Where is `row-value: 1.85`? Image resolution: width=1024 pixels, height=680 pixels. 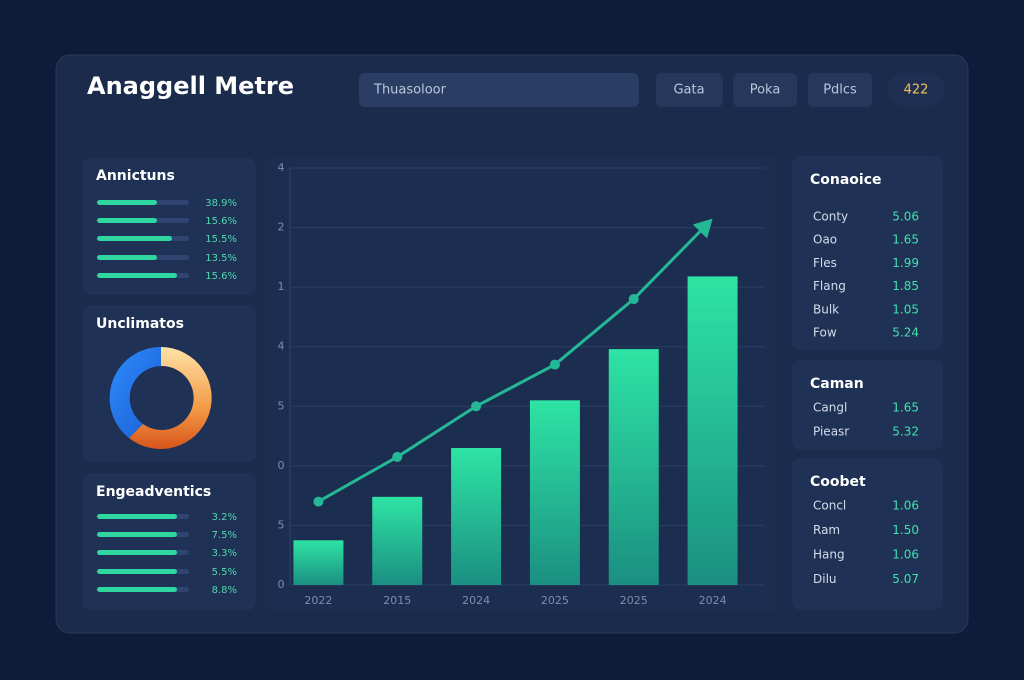 row-value: 1.85 is located at coordinates (905, 286).